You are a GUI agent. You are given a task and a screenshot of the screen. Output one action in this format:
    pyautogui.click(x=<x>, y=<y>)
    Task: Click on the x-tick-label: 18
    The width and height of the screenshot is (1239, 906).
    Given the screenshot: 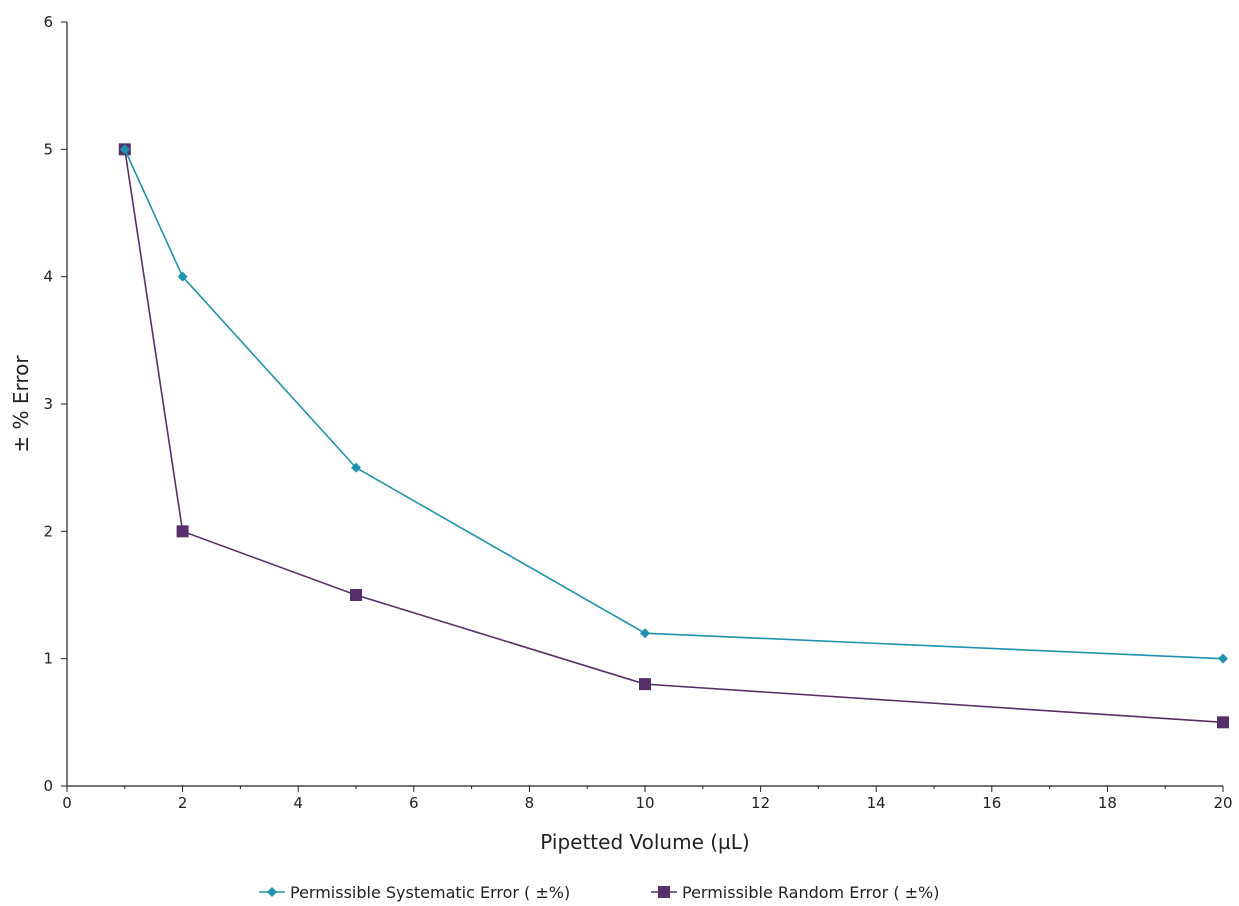 What is the action you would take?
    pyautogui.click(x=1107, y=803)
    